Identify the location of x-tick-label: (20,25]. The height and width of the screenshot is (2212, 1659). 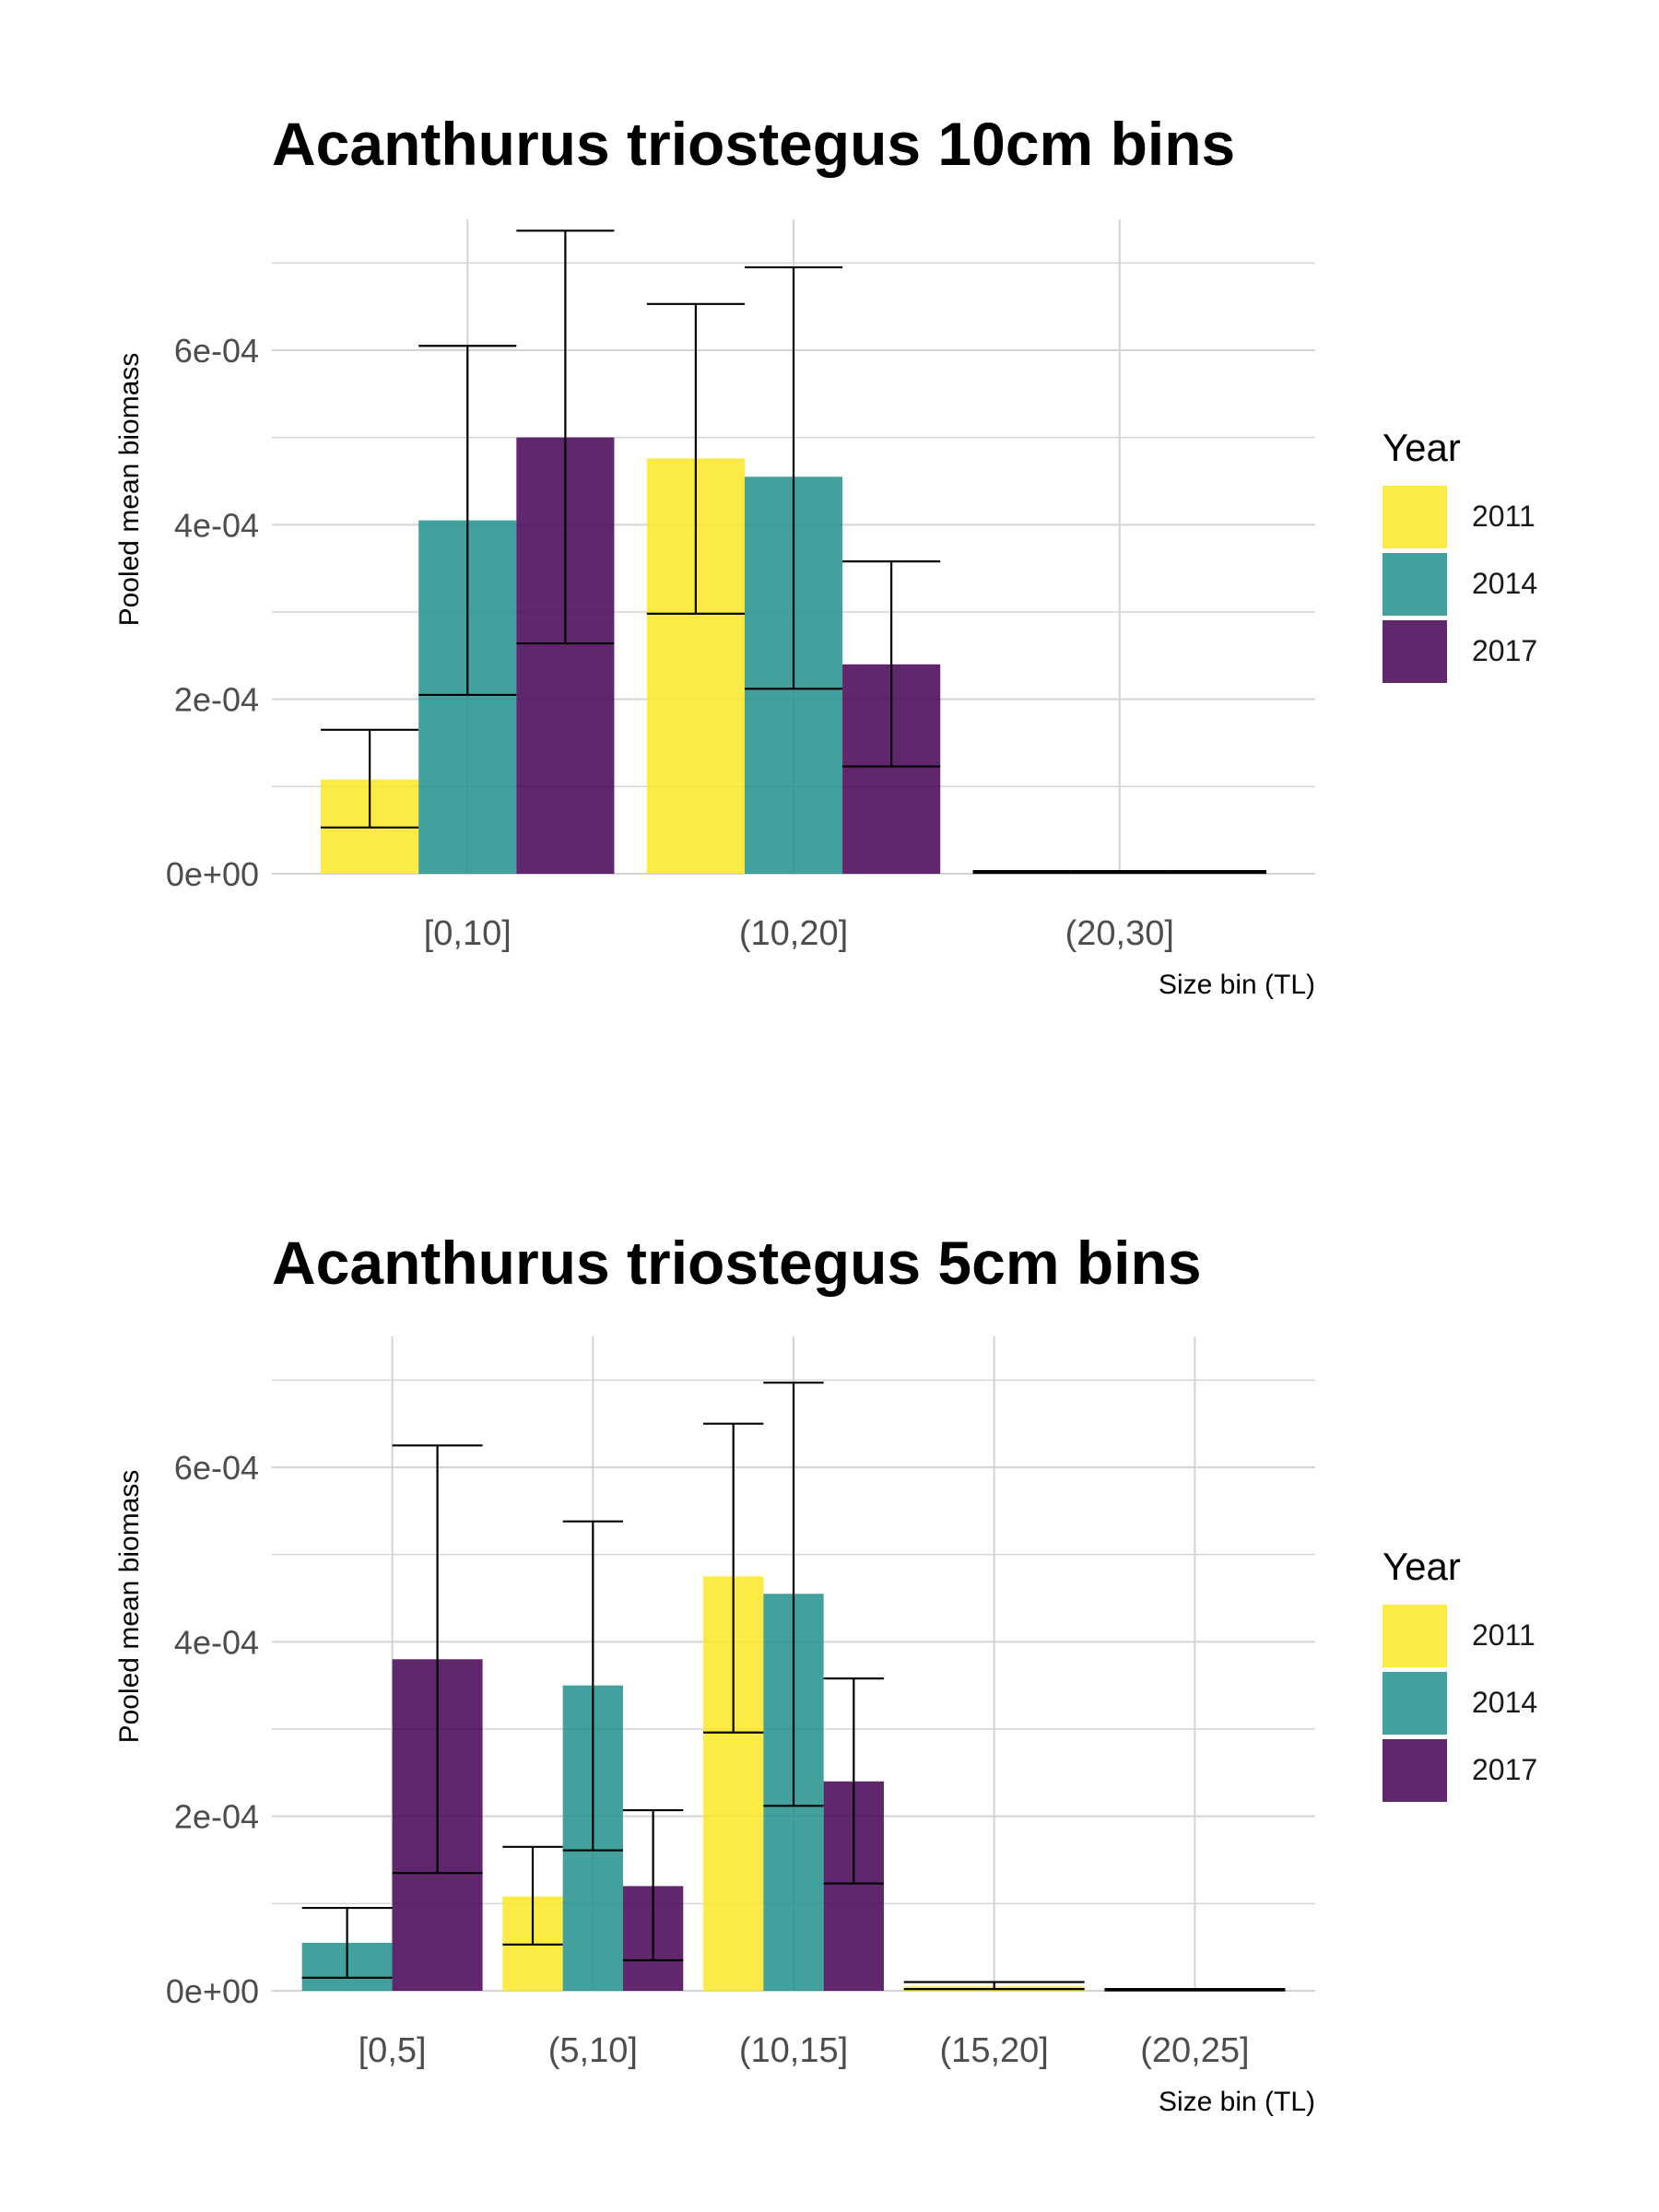
(1194, 2050).